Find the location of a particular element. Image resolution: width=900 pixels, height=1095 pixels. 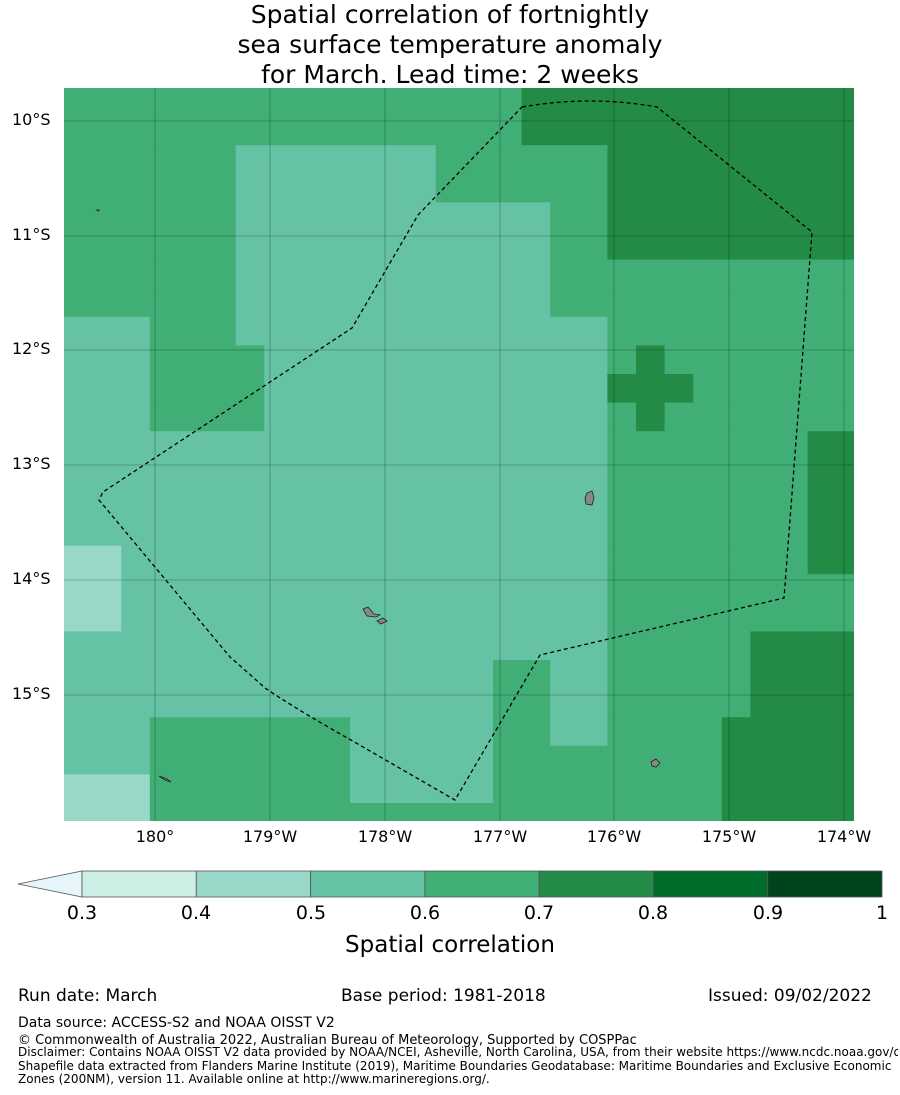

colorbar-tick-0-3: 0.3 is located at coordinates (82, 913).